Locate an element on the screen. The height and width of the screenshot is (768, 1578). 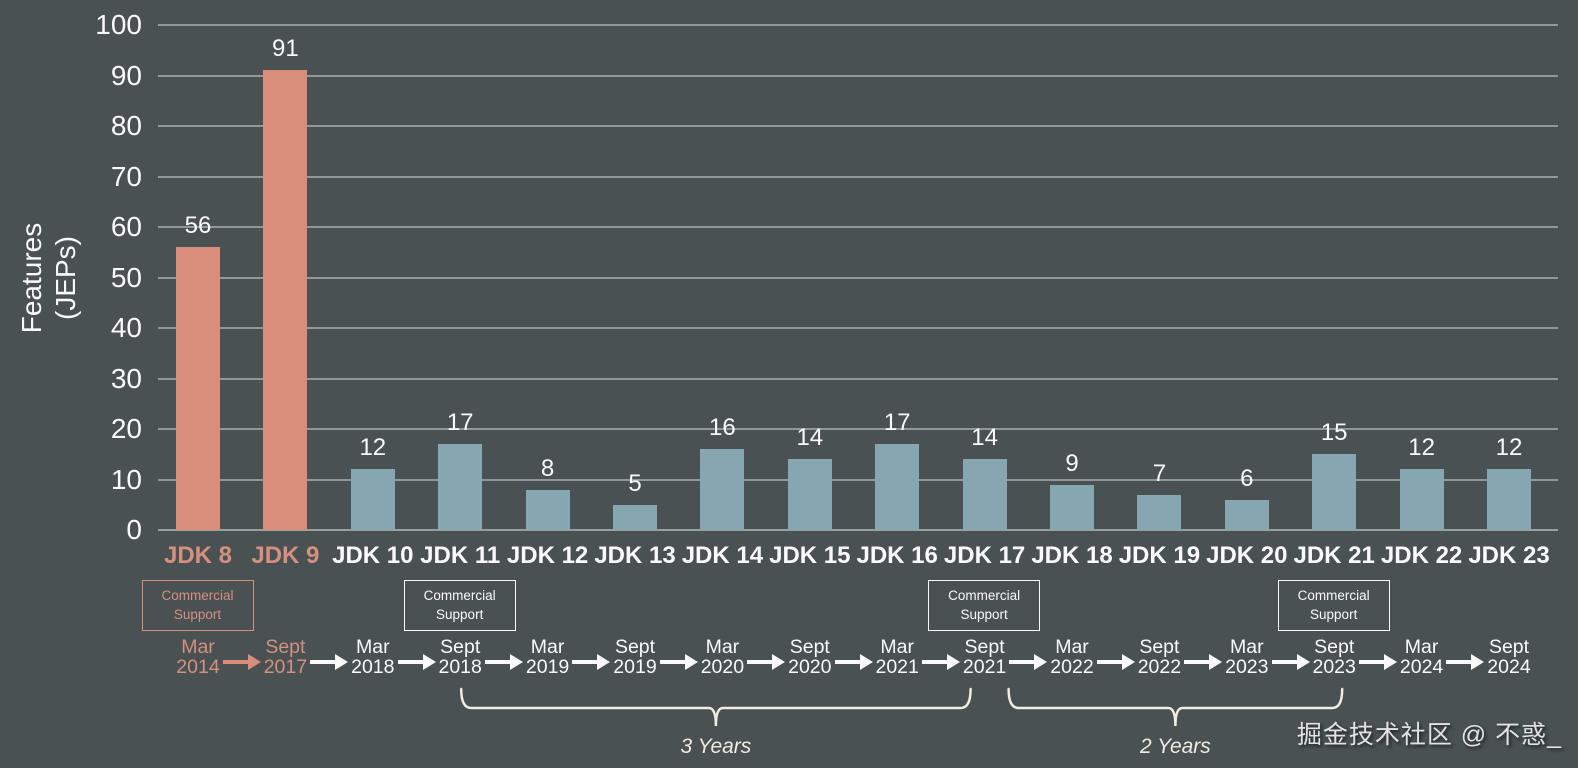
release-date-year: 2017 is located at coordinates (285, 667).